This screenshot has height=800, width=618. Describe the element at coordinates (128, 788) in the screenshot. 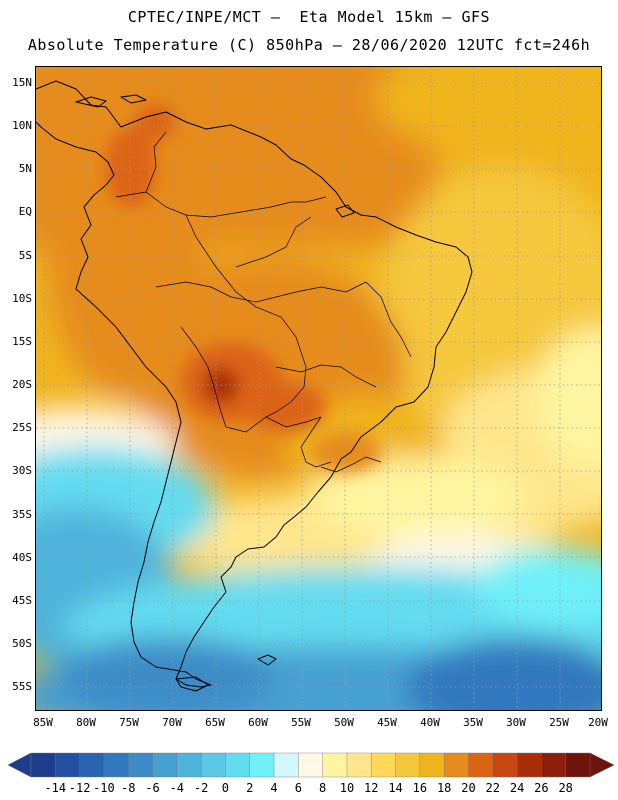

I see `legend-label: -8` at that location.